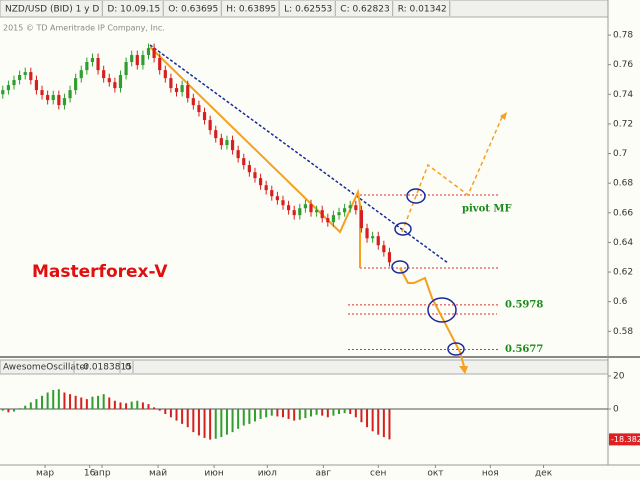  I want to click on y-tick-label: 0.76, so click(623, 65).